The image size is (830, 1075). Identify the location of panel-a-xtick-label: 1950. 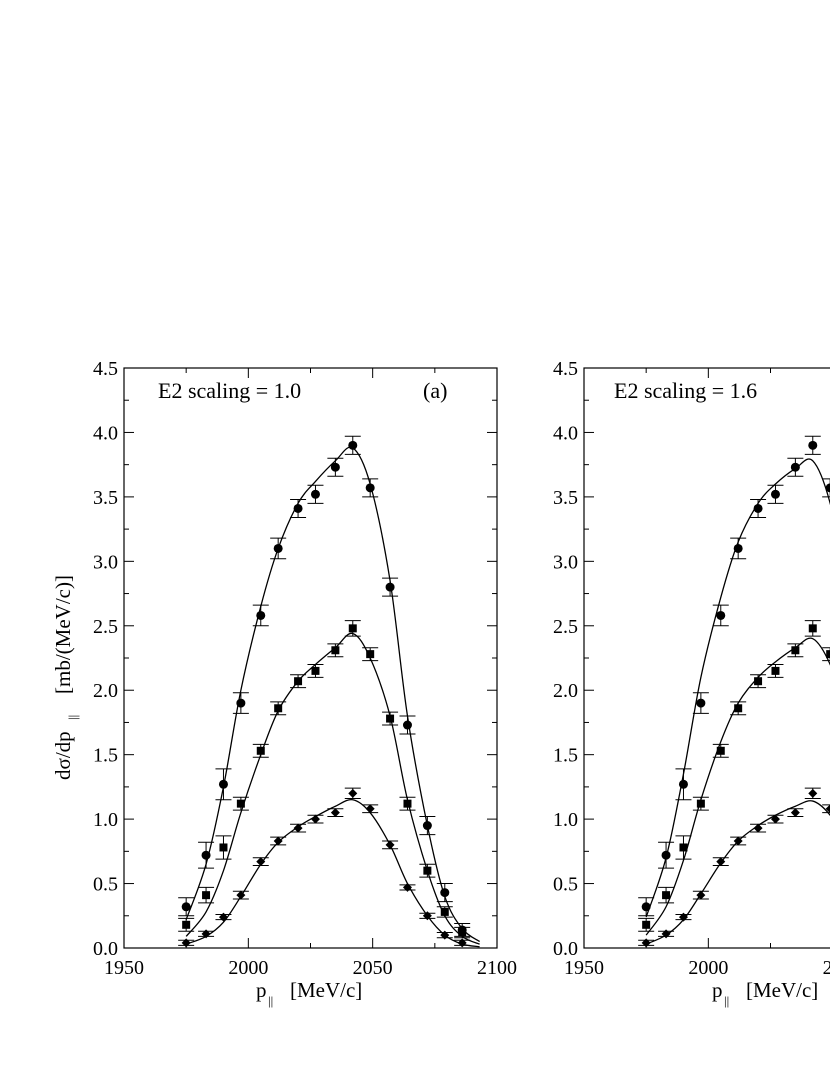
(124, 968).